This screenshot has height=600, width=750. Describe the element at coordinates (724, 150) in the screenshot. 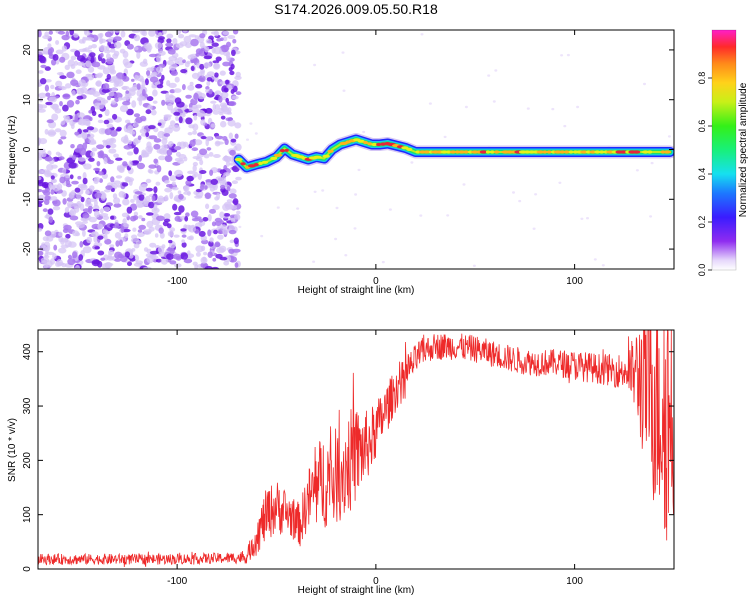

I see `colorbar-gradient` at that location.